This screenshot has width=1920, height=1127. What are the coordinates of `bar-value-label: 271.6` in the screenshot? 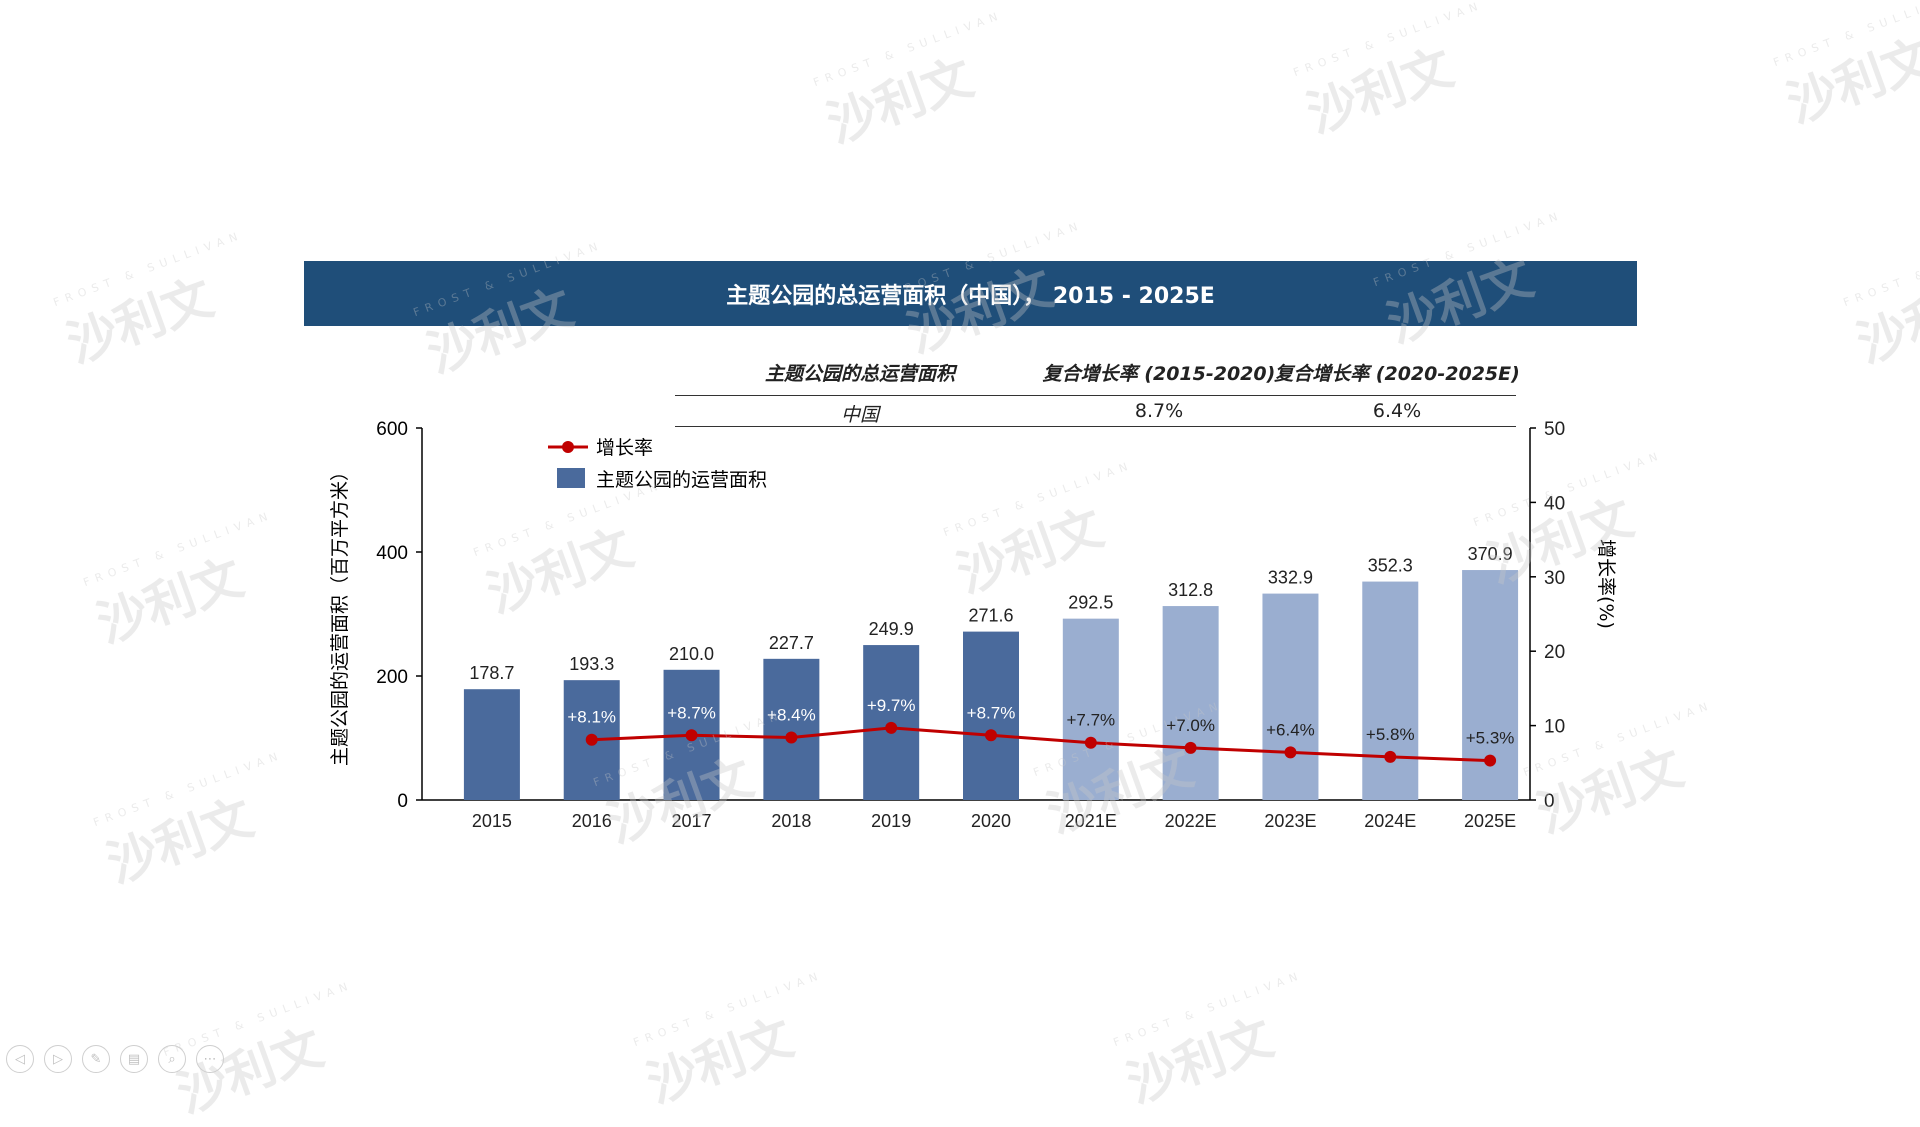 It's located at (990, 616).